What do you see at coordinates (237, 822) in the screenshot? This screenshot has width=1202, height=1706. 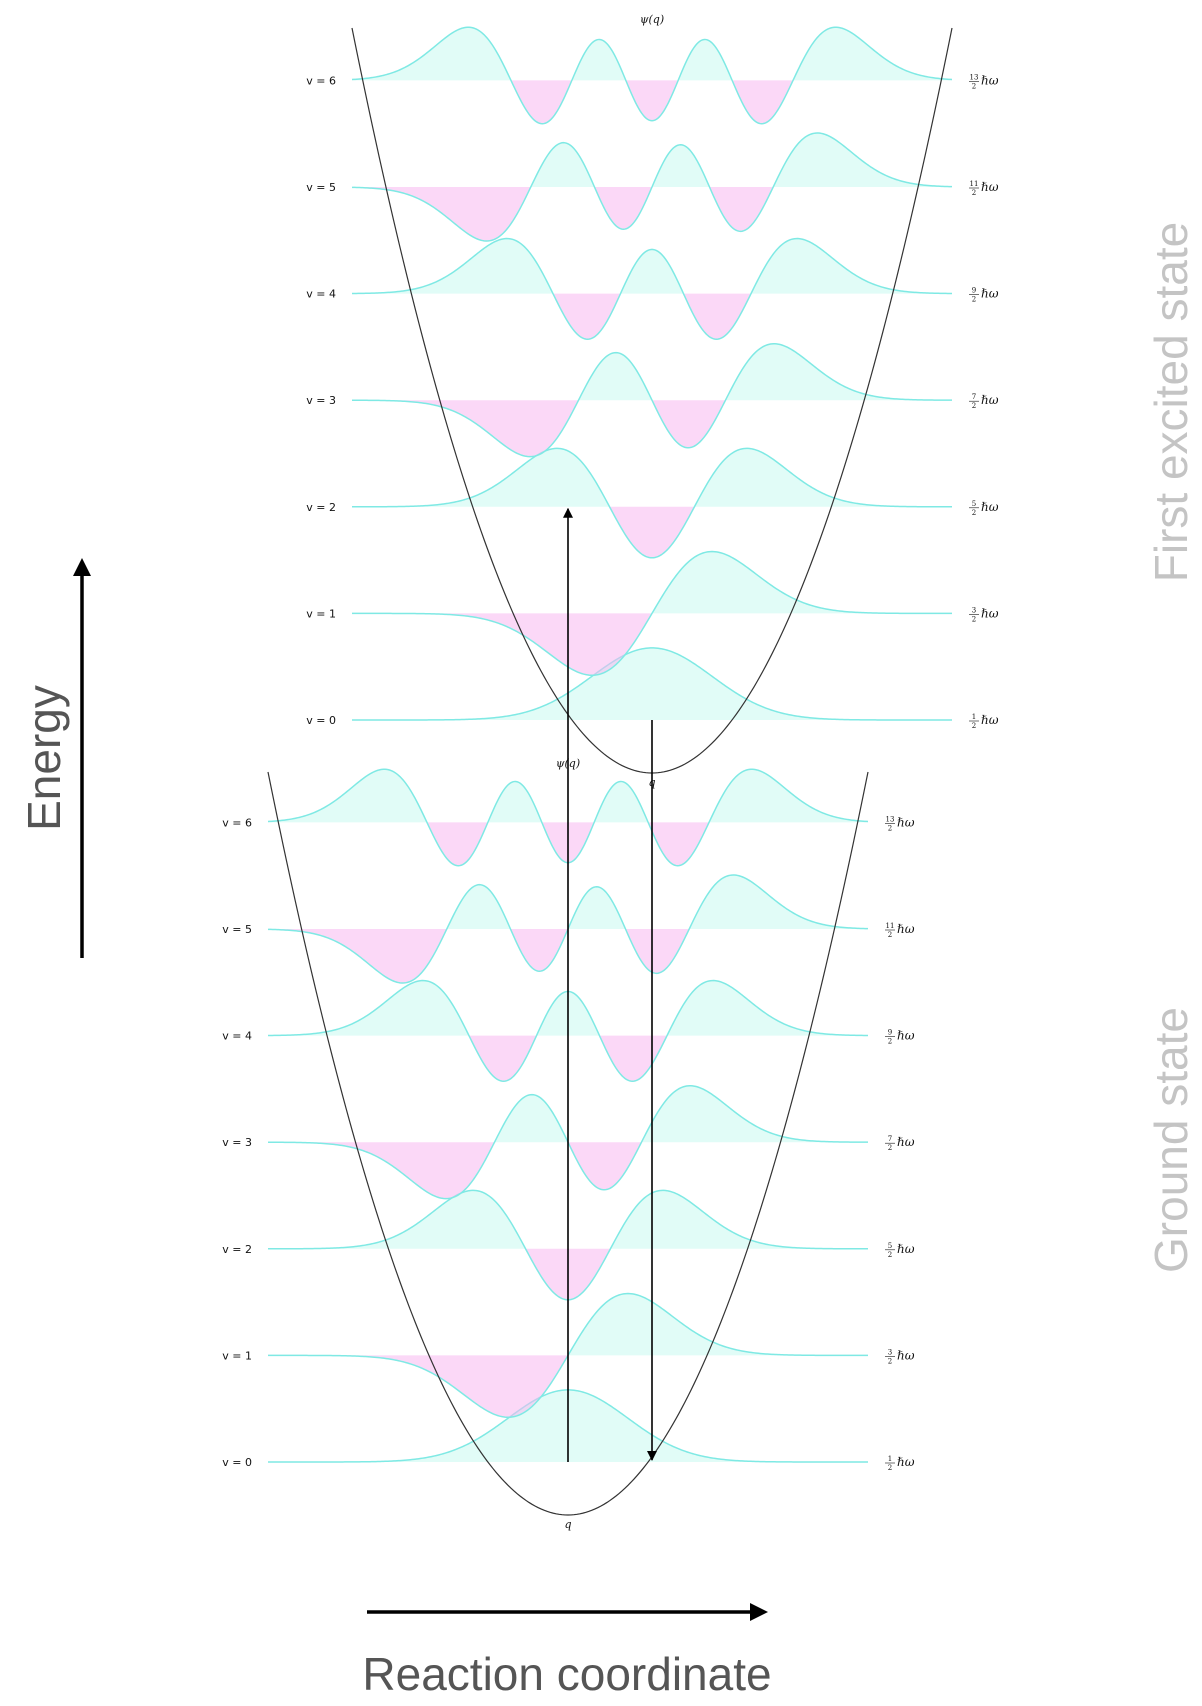 I see `level-label: v = 6` at bounding box center [237, 822].